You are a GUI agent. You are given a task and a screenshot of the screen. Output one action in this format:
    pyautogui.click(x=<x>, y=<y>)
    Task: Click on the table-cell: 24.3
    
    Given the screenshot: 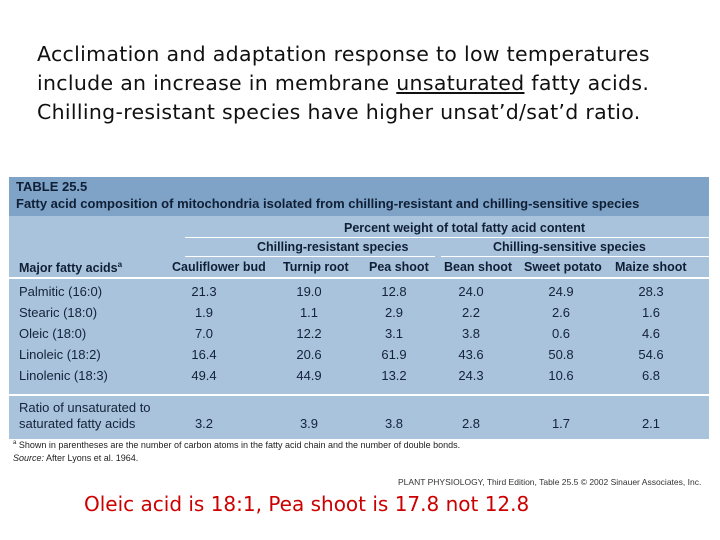 What is the action you would take?
    pyautogui.click(x=471, y=375)
    